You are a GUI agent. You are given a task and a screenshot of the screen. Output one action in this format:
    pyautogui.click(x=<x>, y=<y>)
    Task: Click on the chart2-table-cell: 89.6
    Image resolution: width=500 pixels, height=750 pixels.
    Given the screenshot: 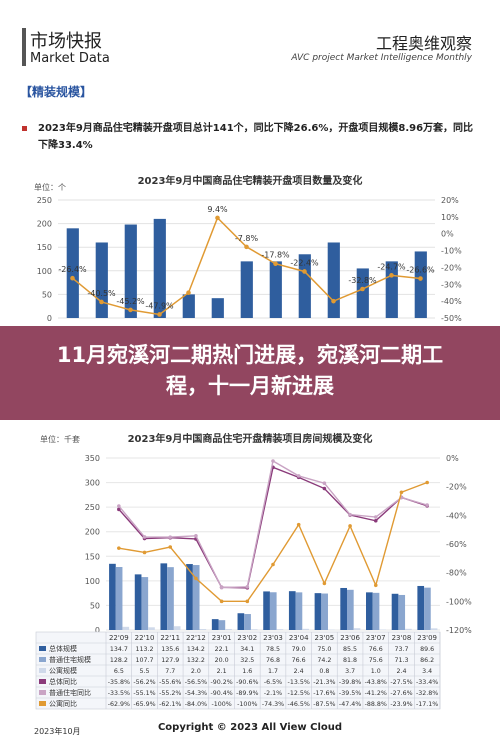 What is the action you would take?
    pyautogui.click(x=427, y=649)
    